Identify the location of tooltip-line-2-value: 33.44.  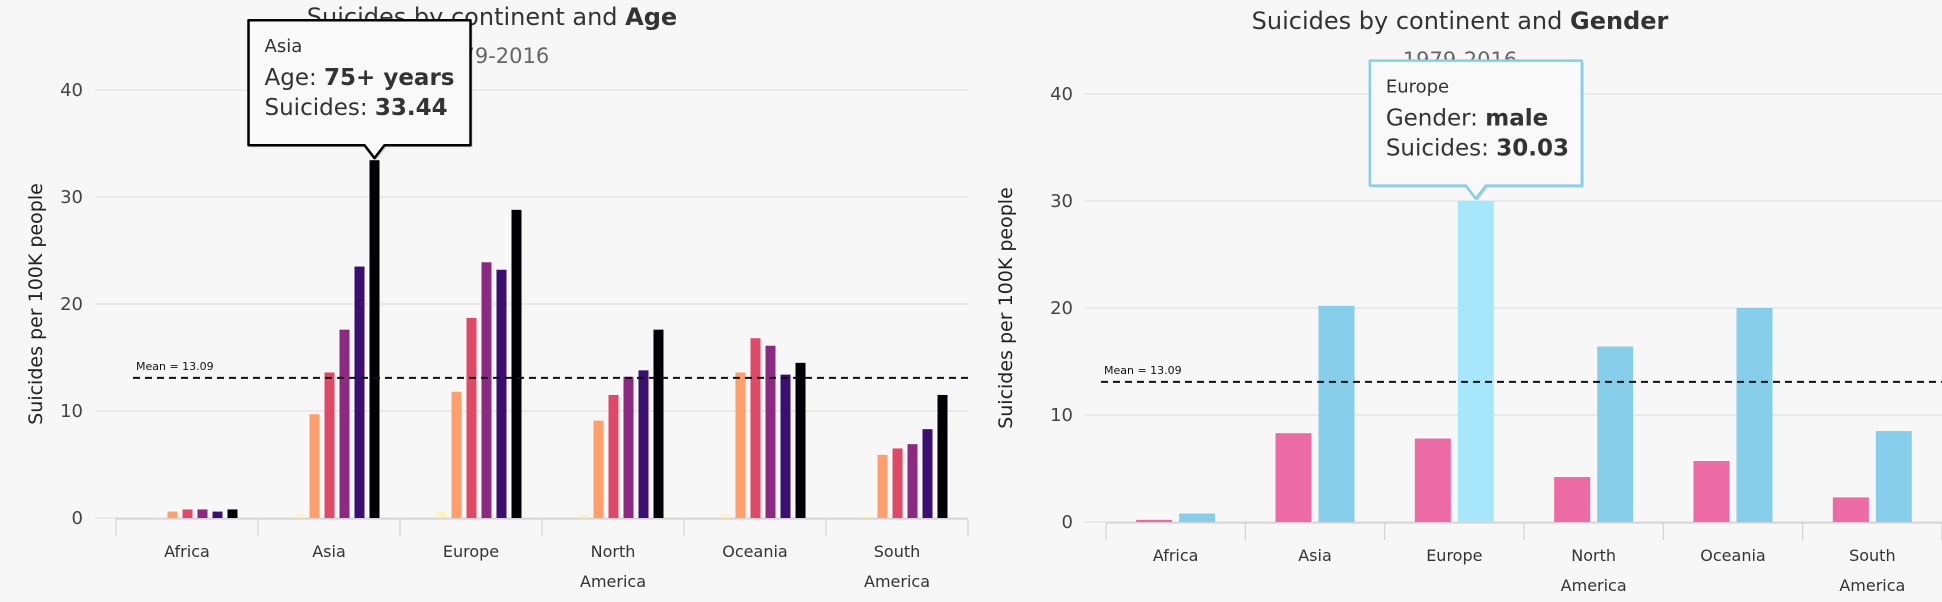
(411, 108).